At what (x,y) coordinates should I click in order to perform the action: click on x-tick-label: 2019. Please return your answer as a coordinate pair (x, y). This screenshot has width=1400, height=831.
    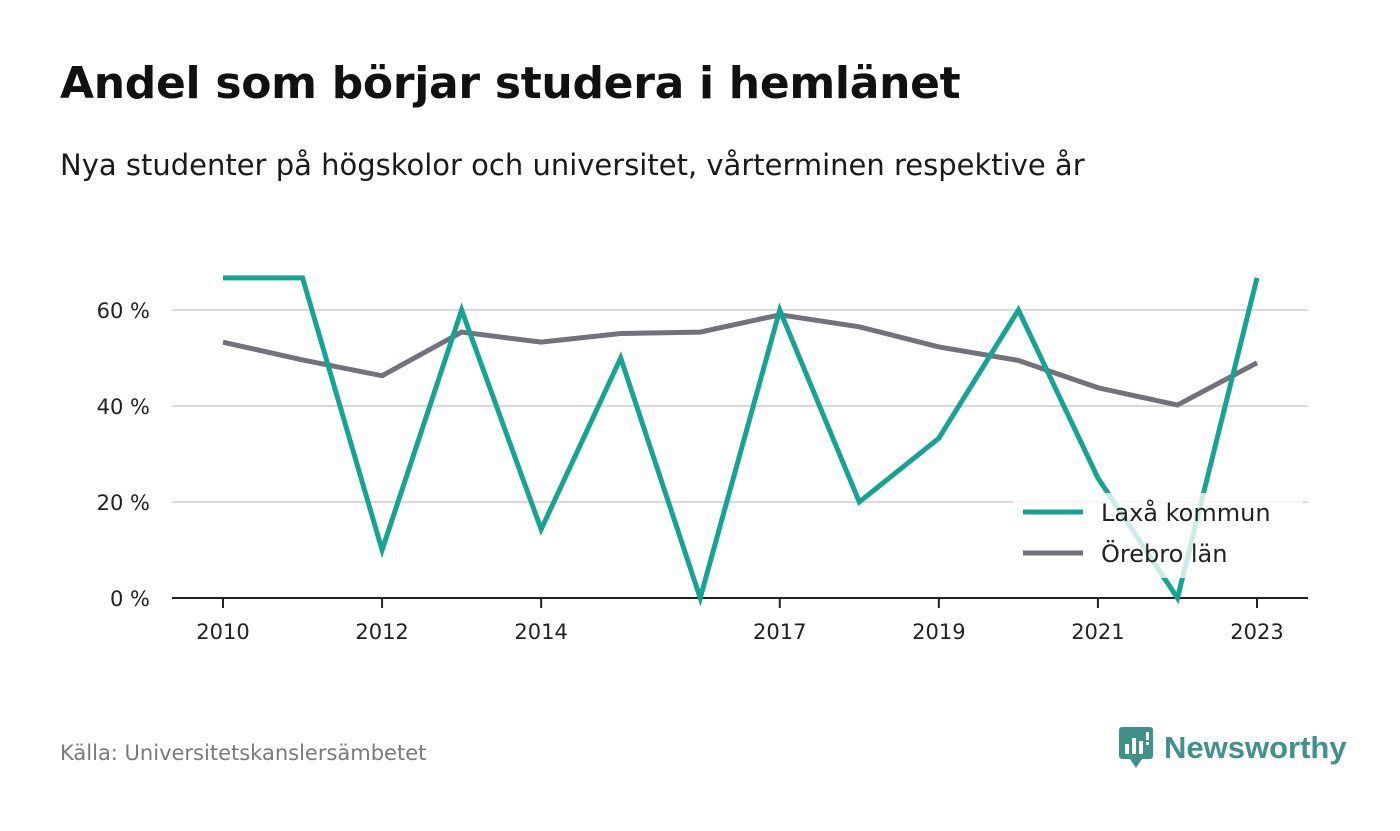
    Looking at the image, I should click on (938, 632).